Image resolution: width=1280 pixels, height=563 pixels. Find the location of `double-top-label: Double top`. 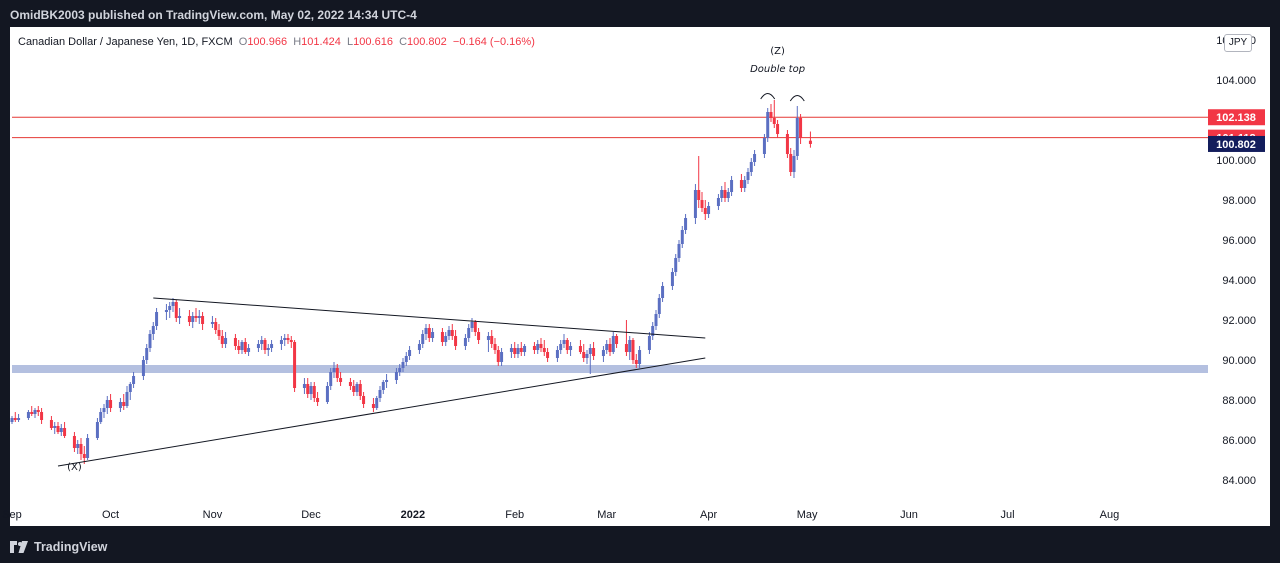

double-top-label: Double top is located at coordinates (777, 69).